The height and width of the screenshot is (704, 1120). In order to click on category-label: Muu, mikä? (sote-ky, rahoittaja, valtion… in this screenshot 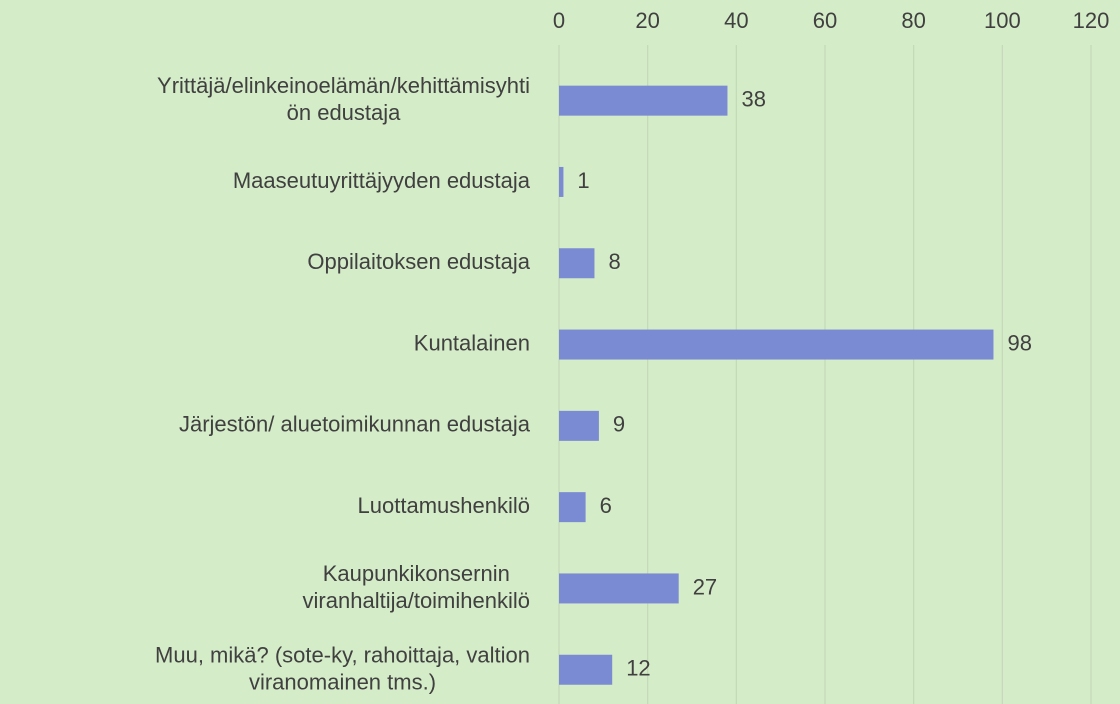, I will do `click(342, 668)`.